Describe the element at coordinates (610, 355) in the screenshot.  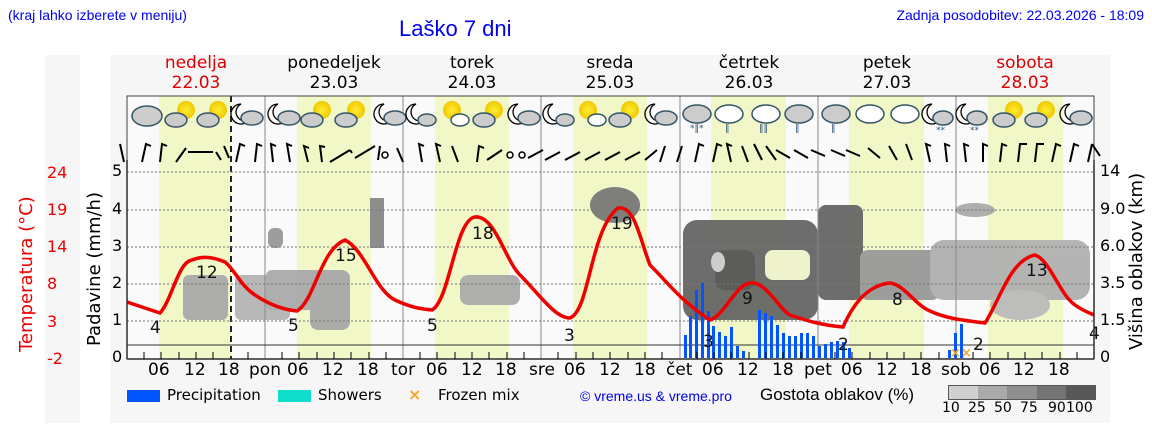
I see `x-ticks` at that location.